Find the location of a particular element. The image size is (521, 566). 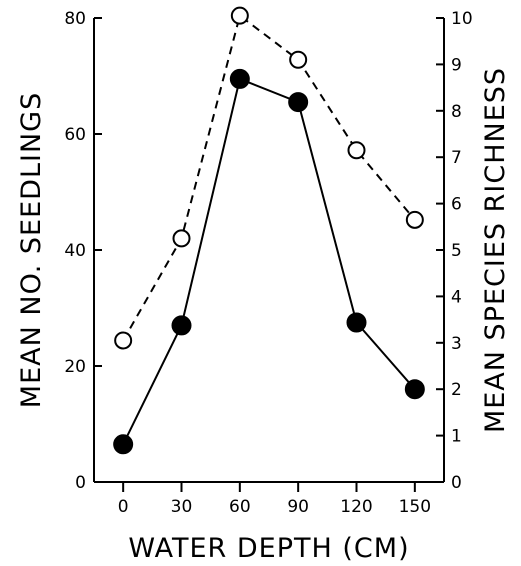

x-tick-label: 0 is located at coordinates (123, 507).